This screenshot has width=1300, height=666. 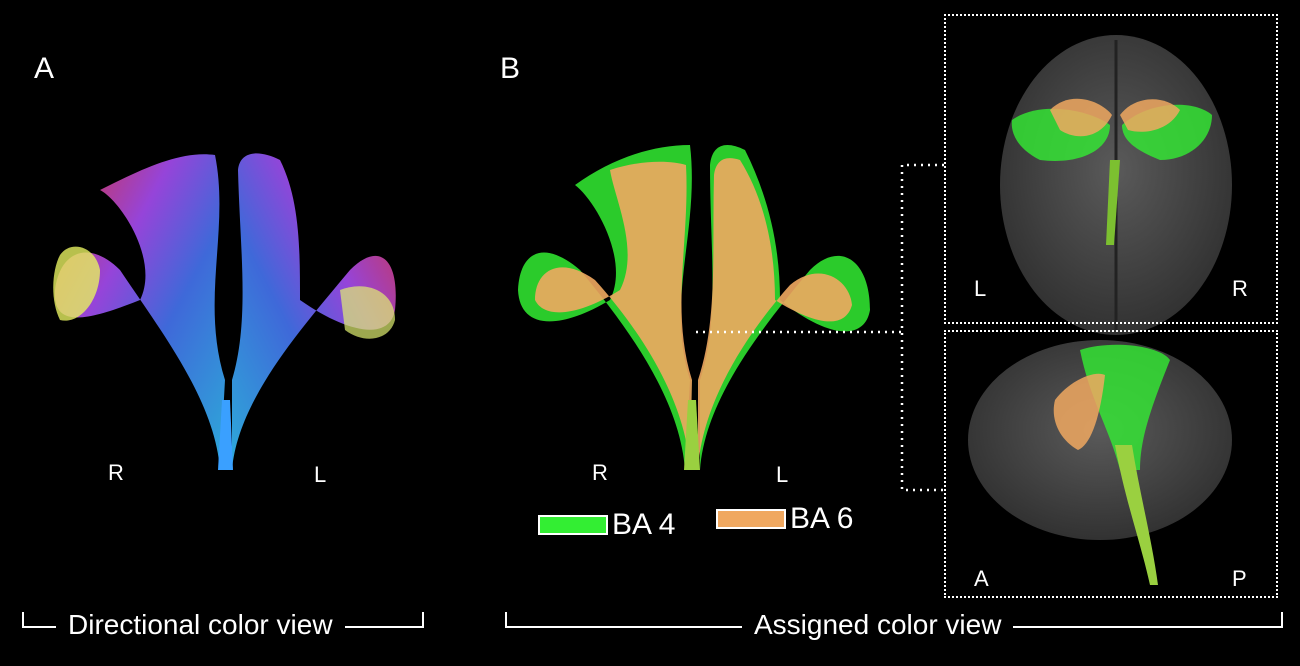 What do you see at coordinates (116, 472) in the screenshot?
I see `panel-a-orientation-left: R` at bounding box center [116, 472].